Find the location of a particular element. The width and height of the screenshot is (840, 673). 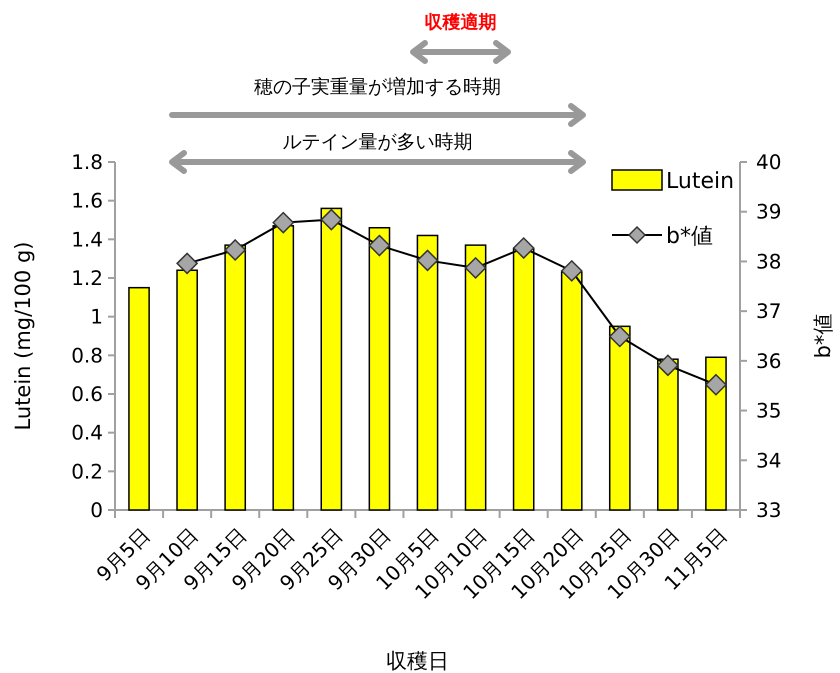

legend-item: b*値 is located at coordinates (662, 236).